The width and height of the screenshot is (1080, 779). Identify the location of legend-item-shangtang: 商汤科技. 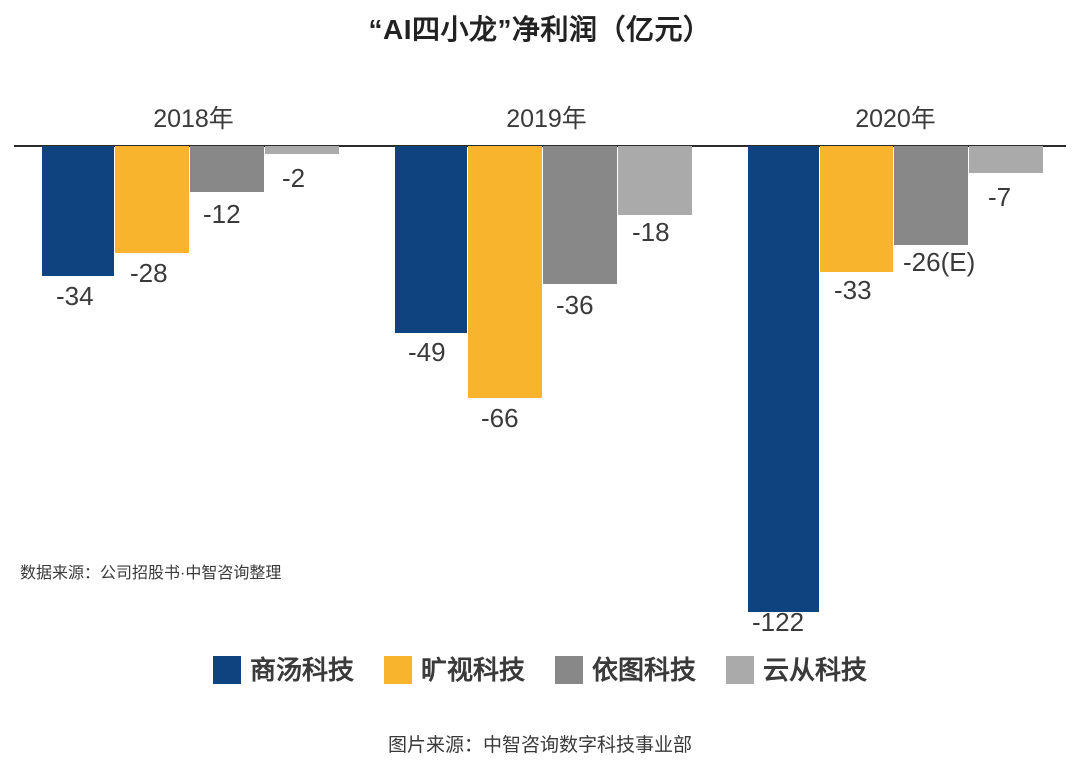
(283, 670).